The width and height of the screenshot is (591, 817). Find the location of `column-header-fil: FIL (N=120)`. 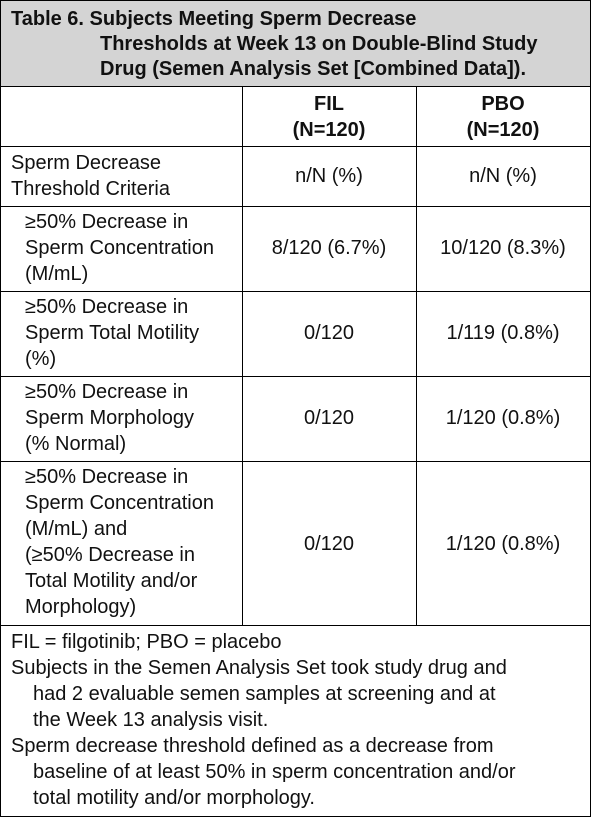

column-header-fil: FIL (N=120) is located at coordinates (329, 117).